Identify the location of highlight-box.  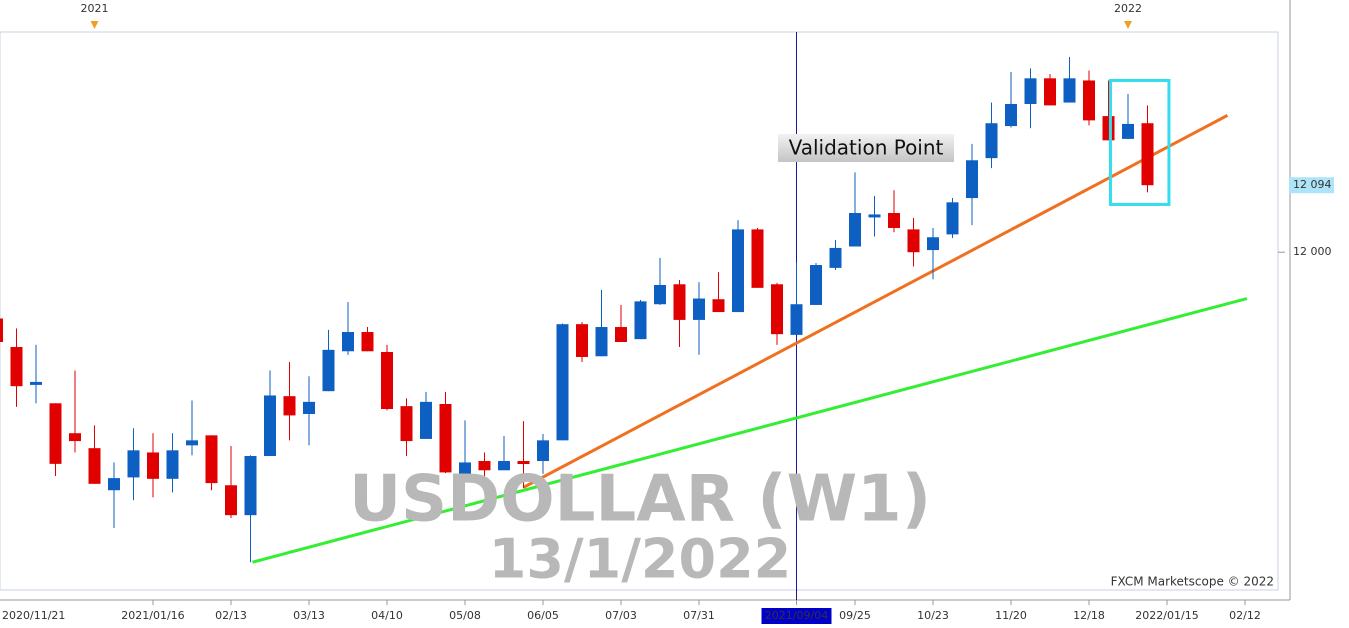
(1139, 142).